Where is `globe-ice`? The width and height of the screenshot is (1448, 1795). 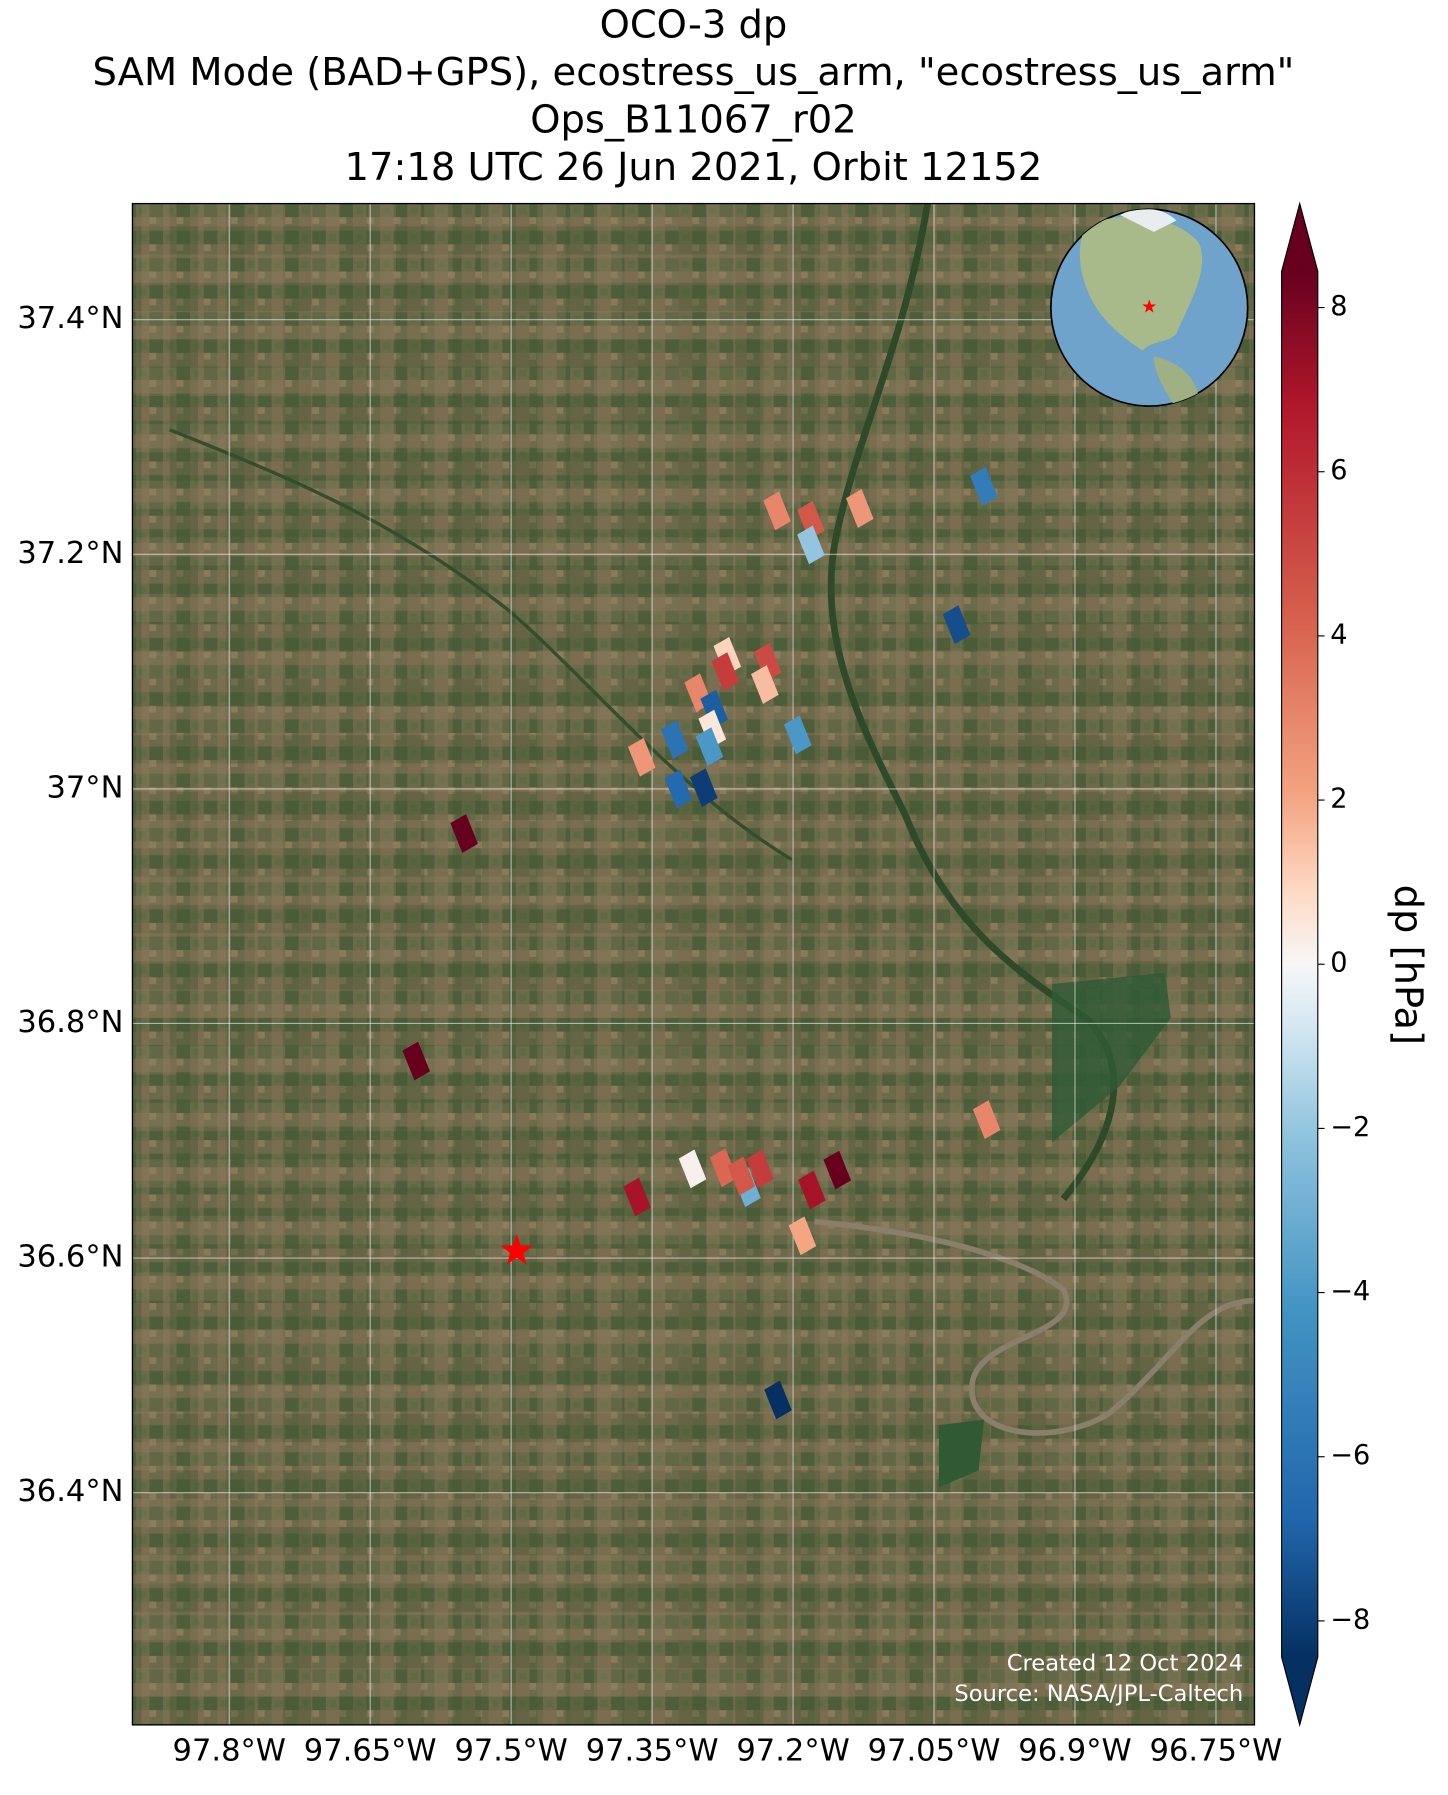 globe-ice is located at coordinates (1148, 220).